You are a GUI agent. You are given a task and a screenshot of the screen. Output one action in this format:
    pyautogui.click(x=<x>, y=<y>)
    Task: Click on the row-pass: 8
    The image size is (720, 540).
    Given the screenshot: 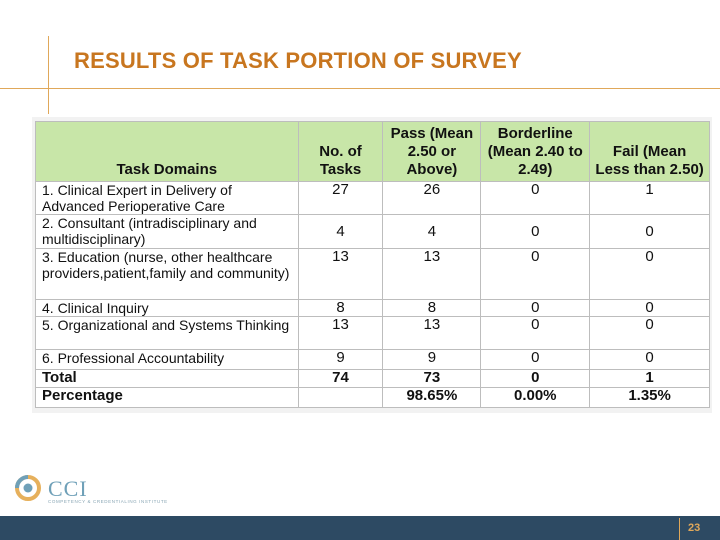 What is the action you would take?
    pyautogui.click(x=432, y=308)
    